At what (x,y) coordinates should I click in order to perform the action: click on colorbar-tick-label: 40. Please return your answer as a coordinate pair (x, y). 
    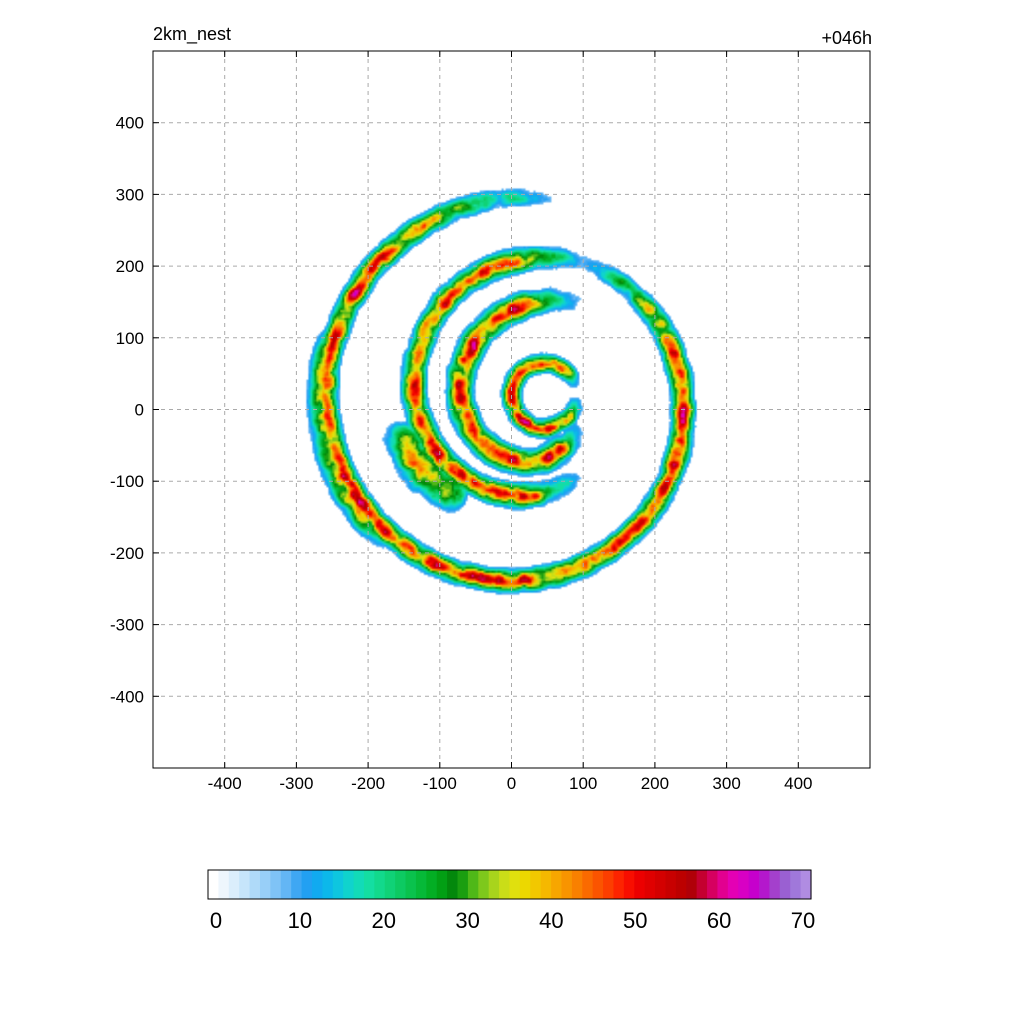
    Looking at the image, I should click on (551, 920).